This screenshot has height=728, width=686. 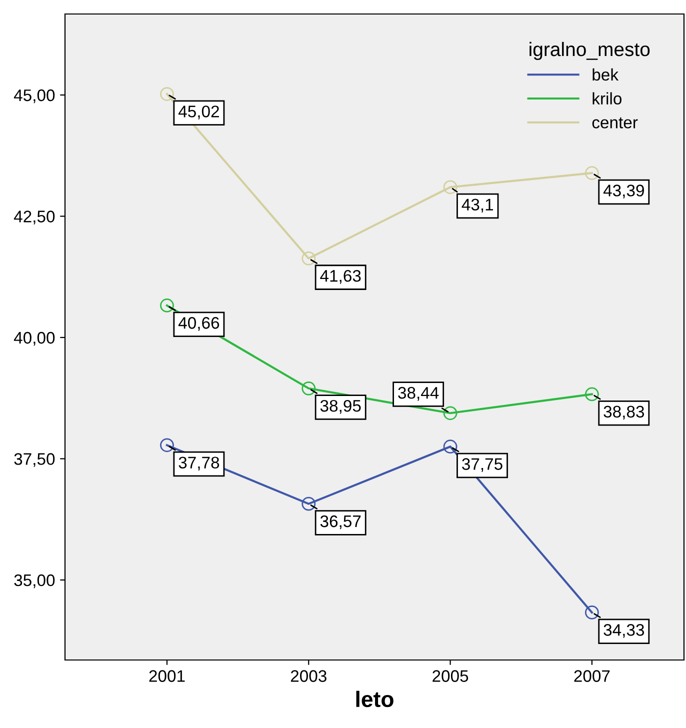 I want to click on legend-label: center, so click(x=615, y=122).